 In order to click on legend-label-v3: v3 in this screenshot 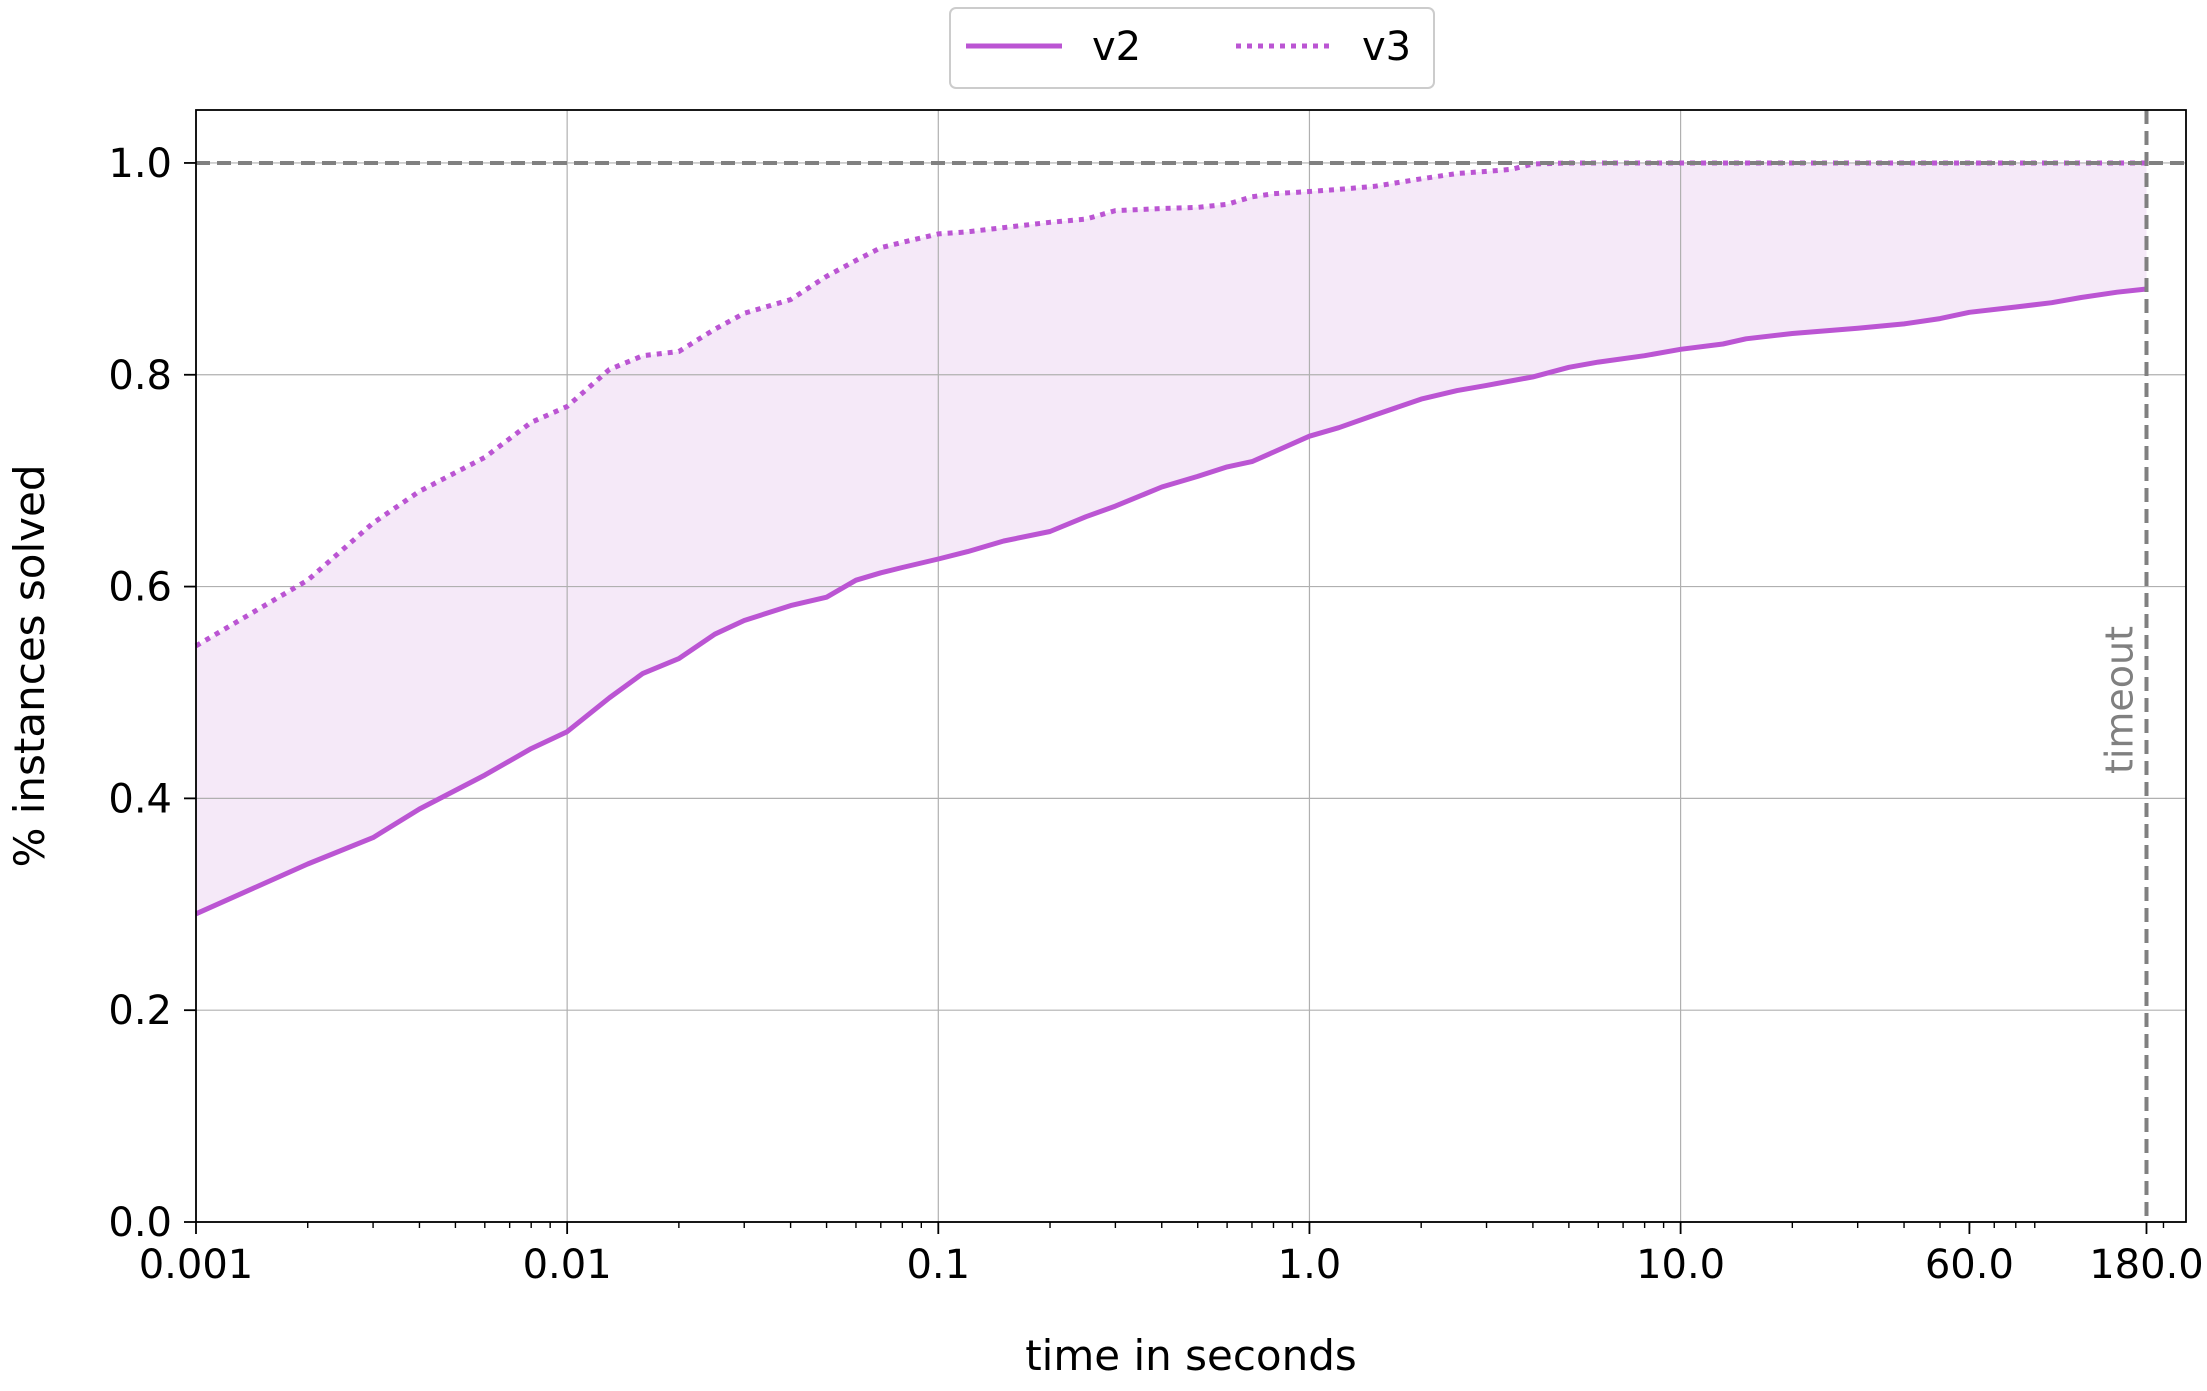, I will do `click(1386, 47)`.